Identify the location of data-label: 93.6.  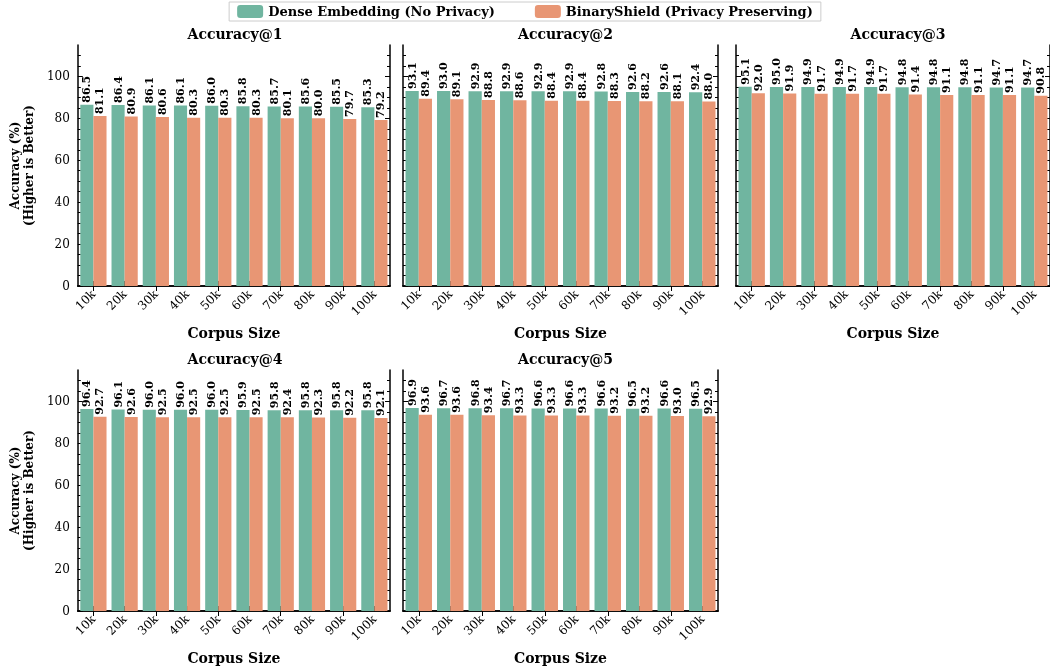
(425, 399).